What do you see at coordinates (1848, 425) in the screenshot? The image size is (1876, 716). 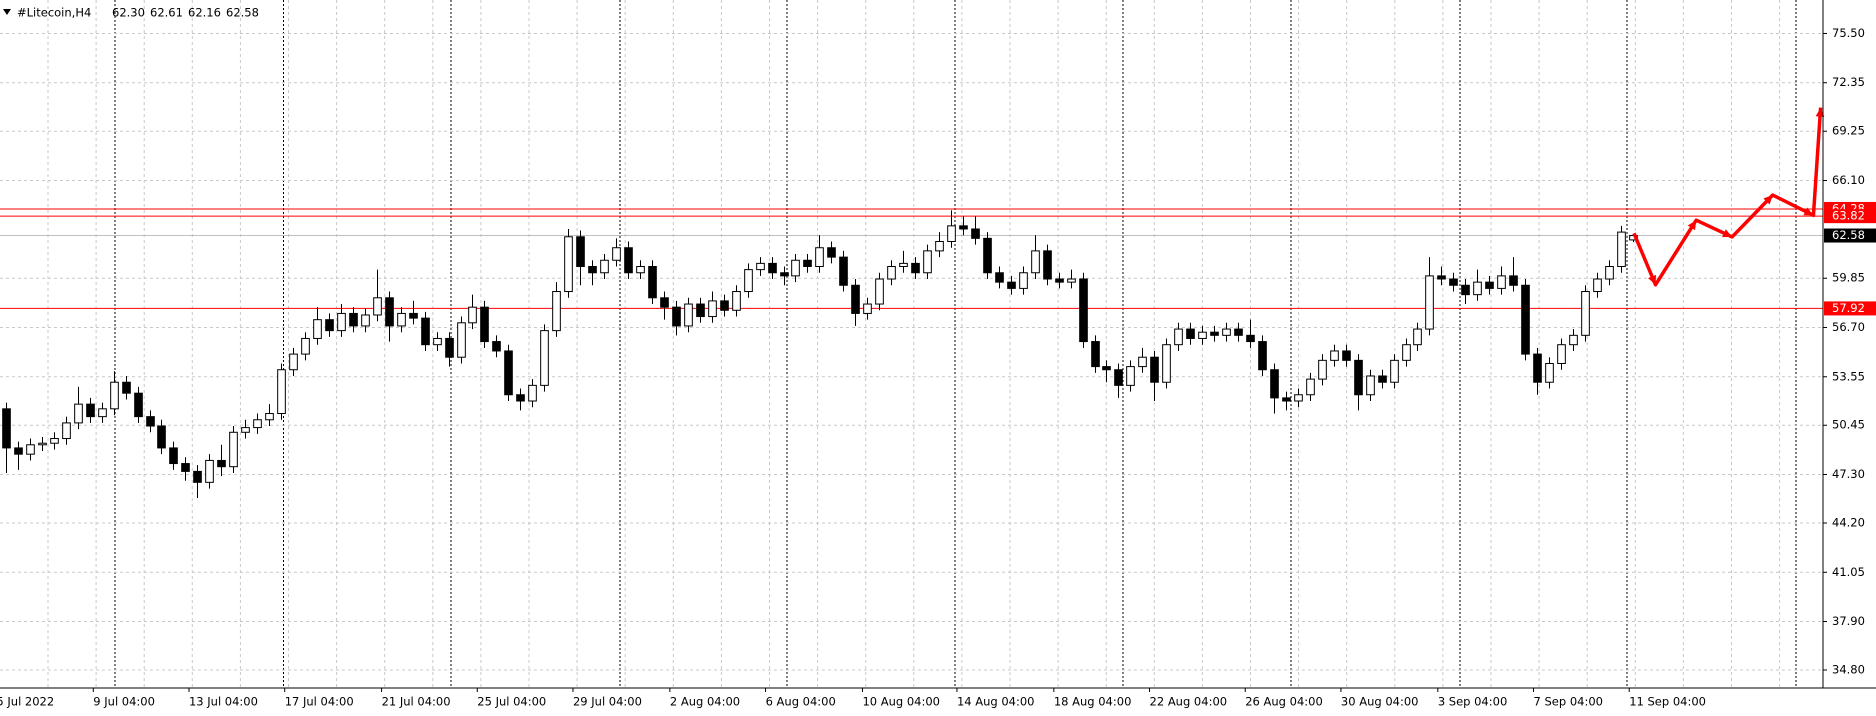 I see `y-tick-label: 50.45` at bounding box center [1848, 425].